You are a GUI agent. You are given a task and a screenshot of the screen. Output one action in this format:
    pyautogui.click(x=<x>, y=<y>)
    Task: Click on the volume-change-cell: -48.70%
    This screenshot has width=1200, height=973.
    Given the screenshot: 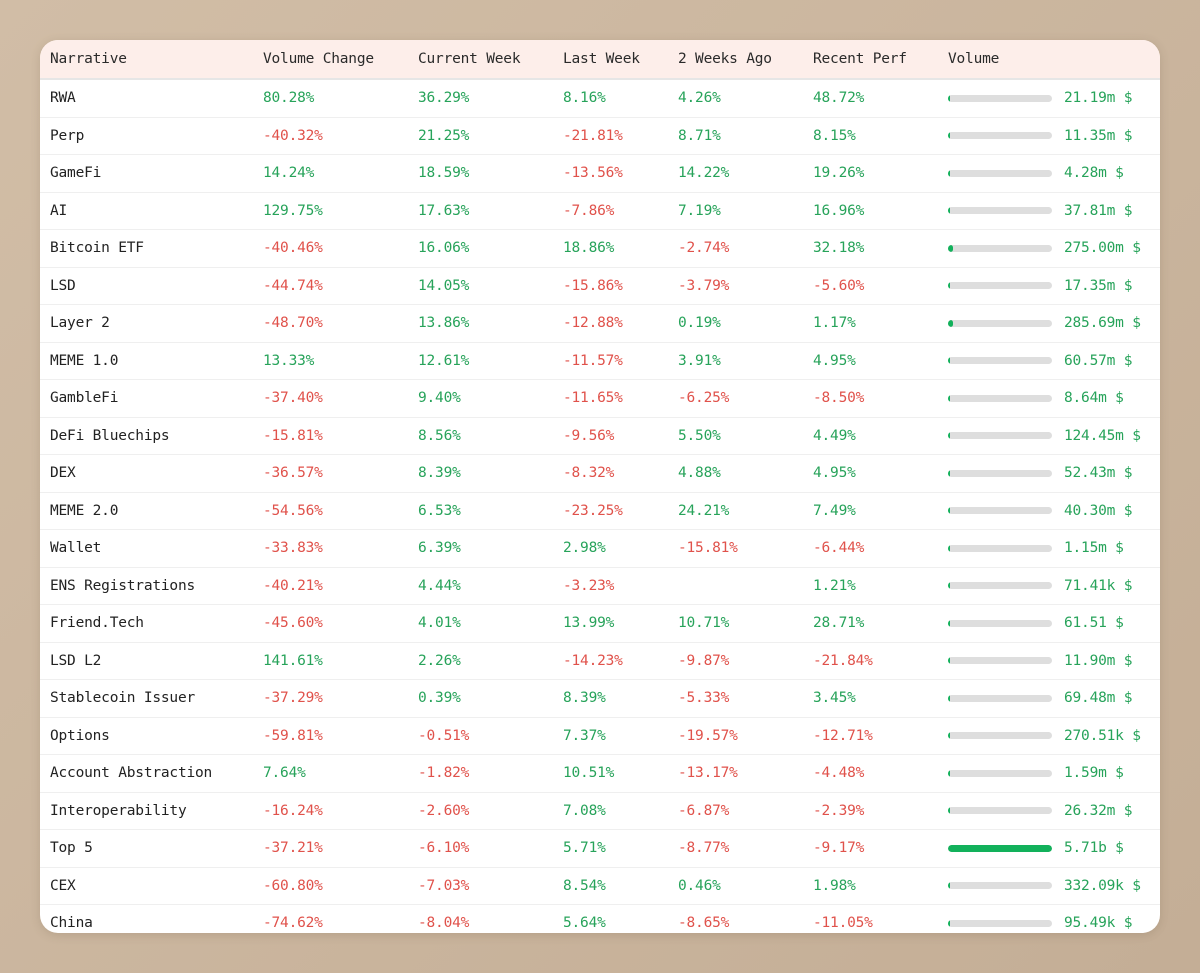 What is the action you would take?
    pyautogui.click(x=340, y=323)
    